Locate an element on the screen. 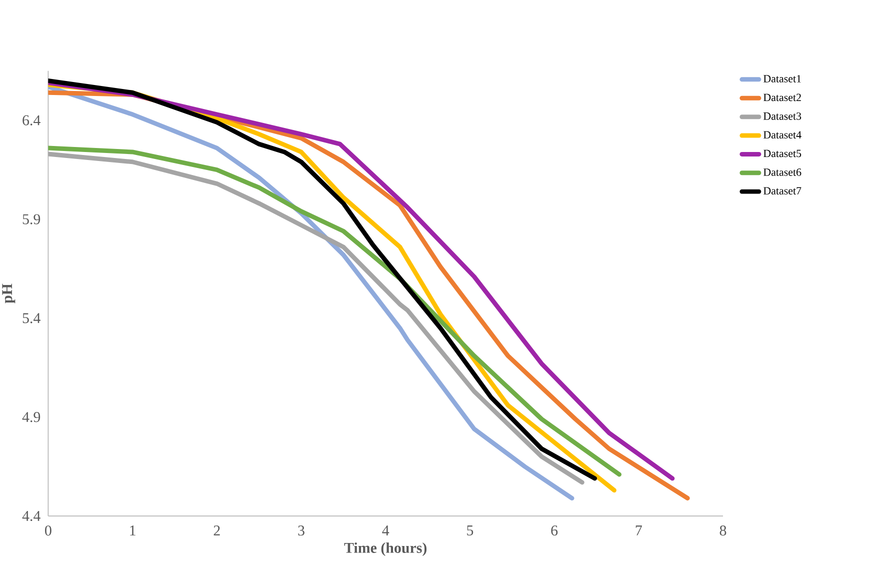 The height and width of the screenshot is (577, 869). legend-label: Dataset4 is located at coordinates (782, 135).